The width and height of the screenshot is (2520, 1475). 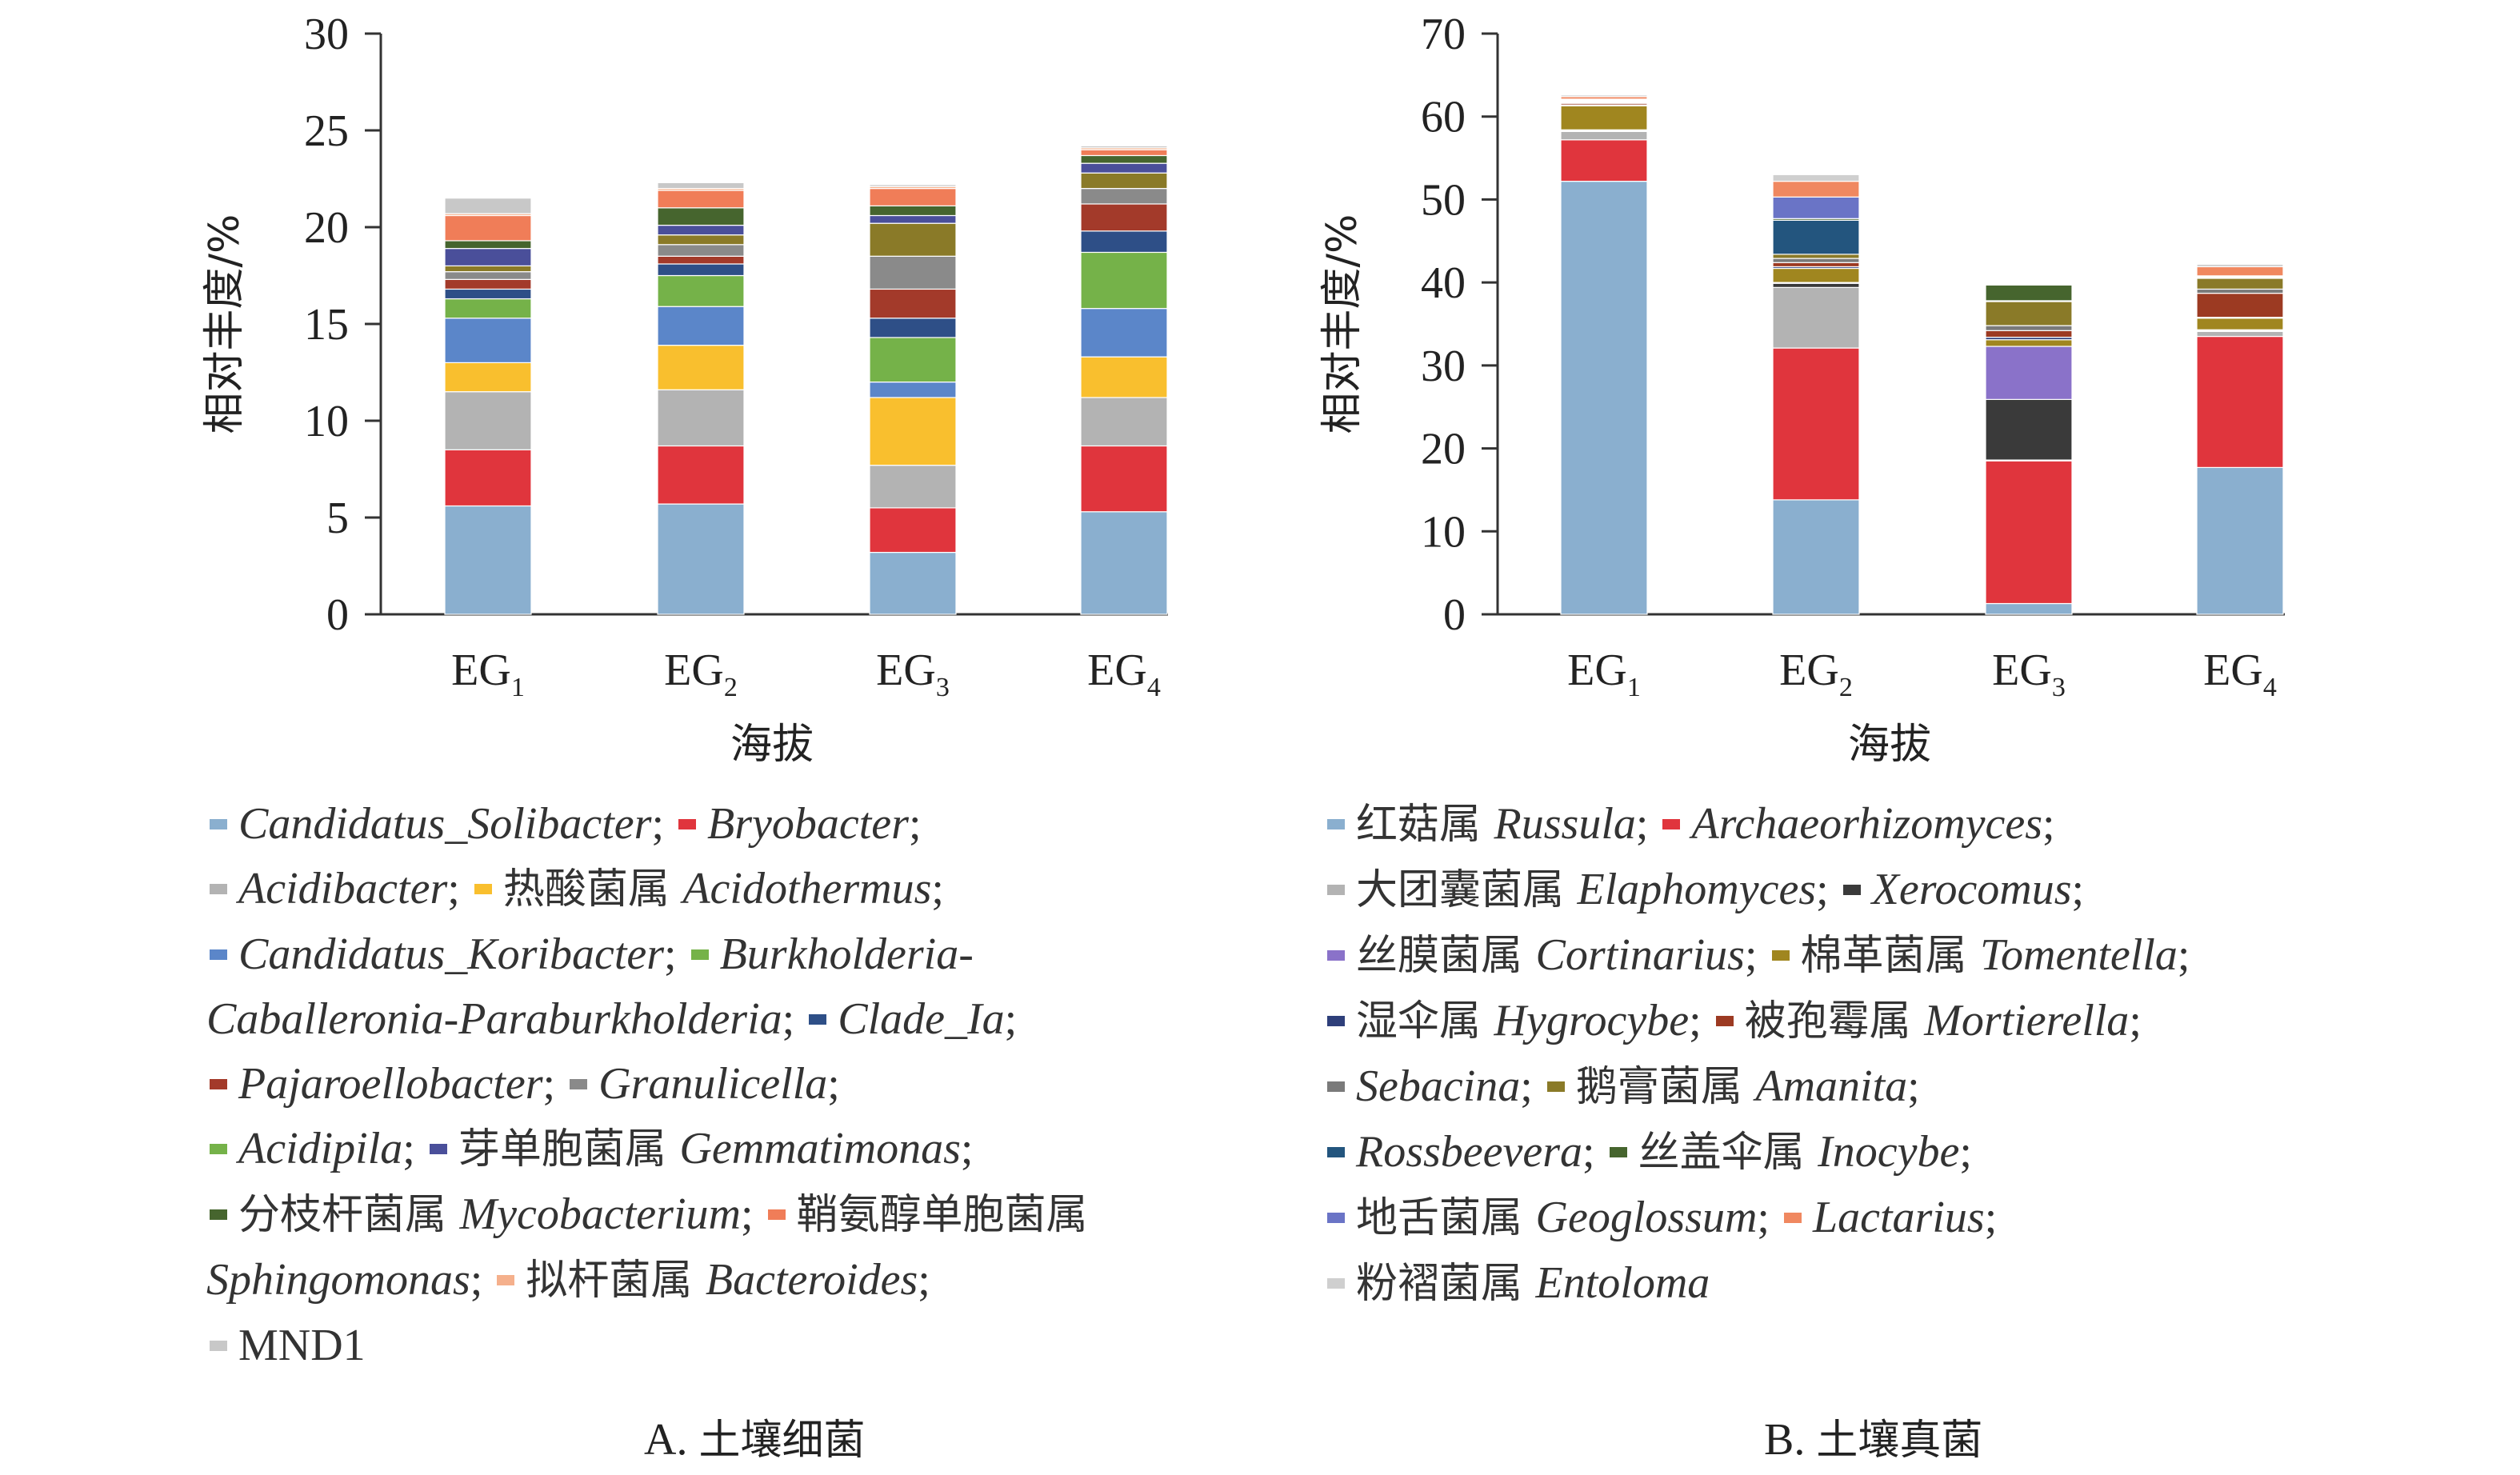 What do you see at coordinates (338, 1280) in the screenshot?
I see `legend-latin-name: Sphingomonas` at bounding box center [338, 1280].